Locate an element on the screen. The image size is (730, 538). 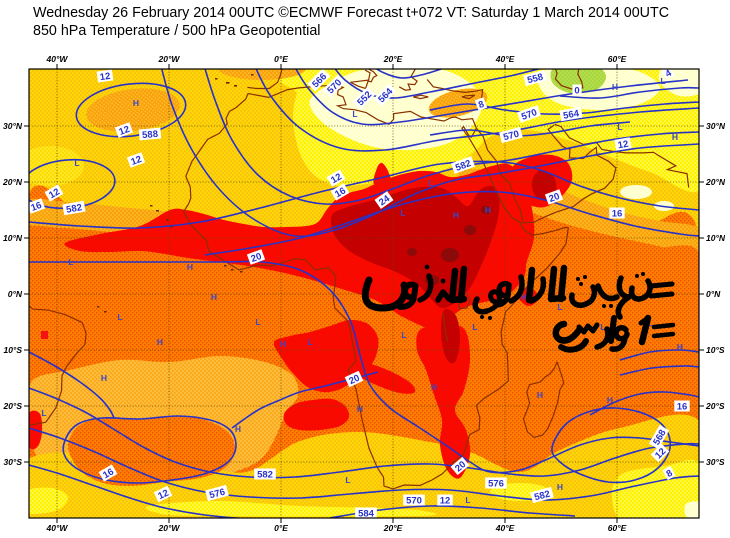
svg-text: 4 is located at coordinates (668, 73).